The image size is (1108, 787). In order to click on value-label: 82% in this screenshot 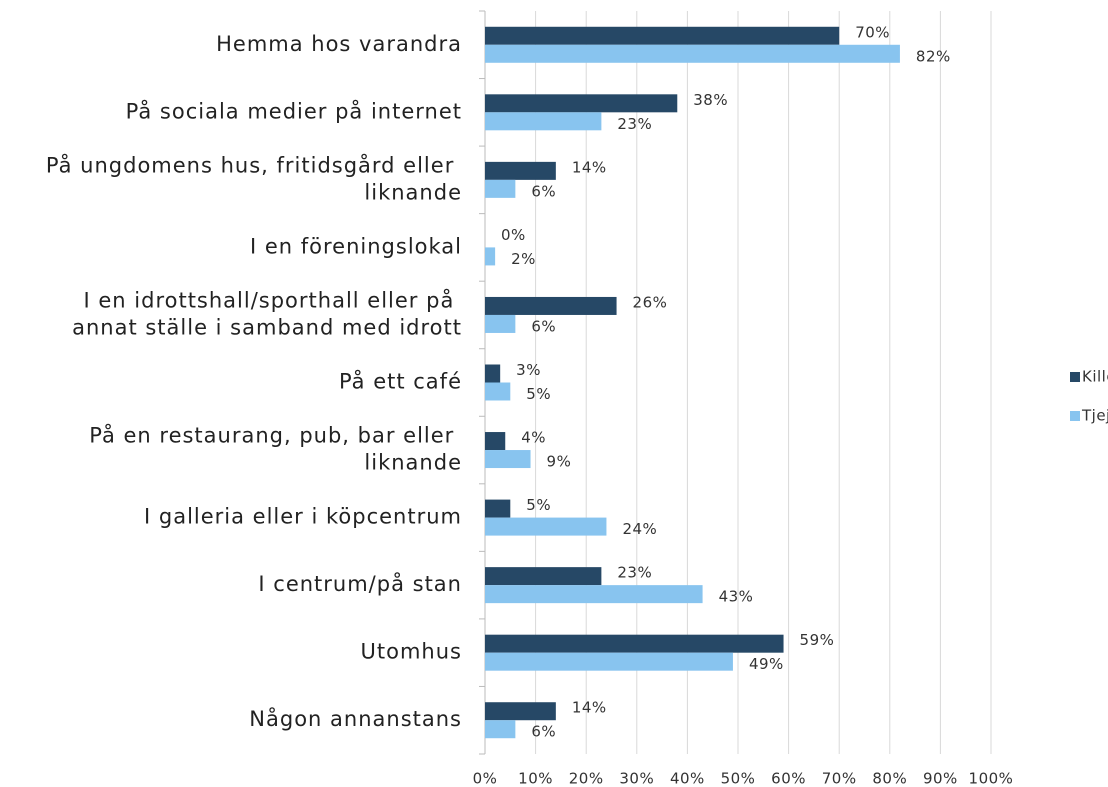, I will do `click(933, 56)`.